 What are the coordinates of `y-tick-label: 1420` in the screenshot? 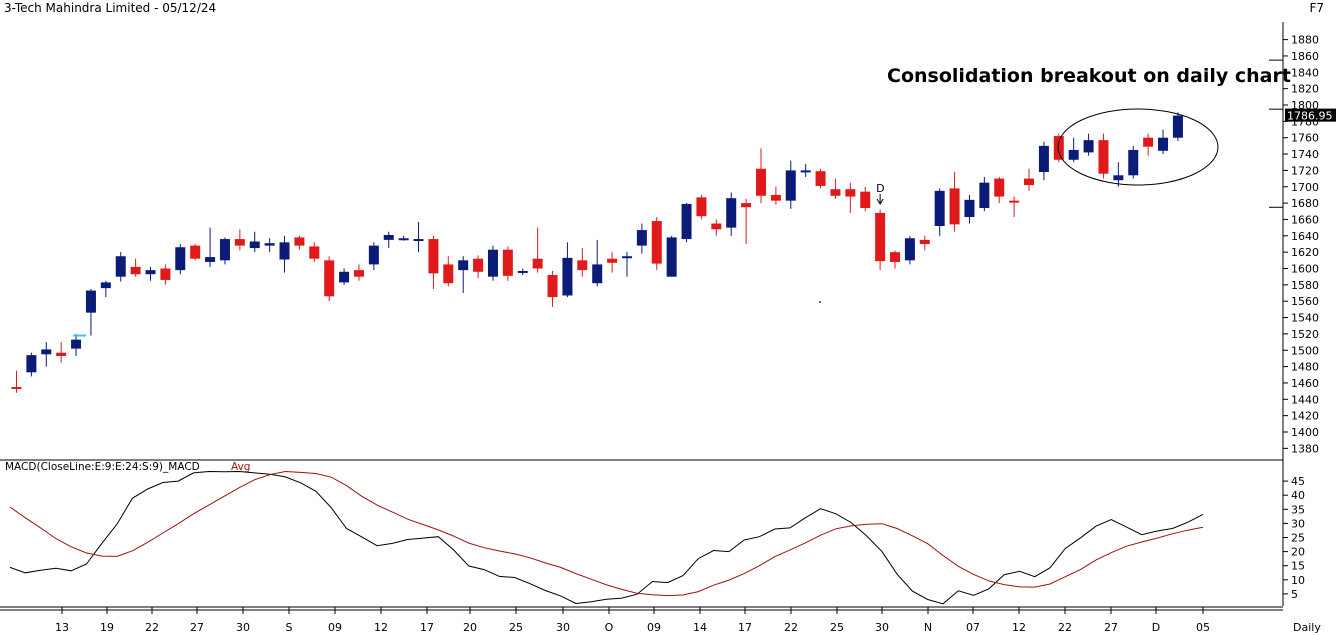 It's located at (1305, 416).